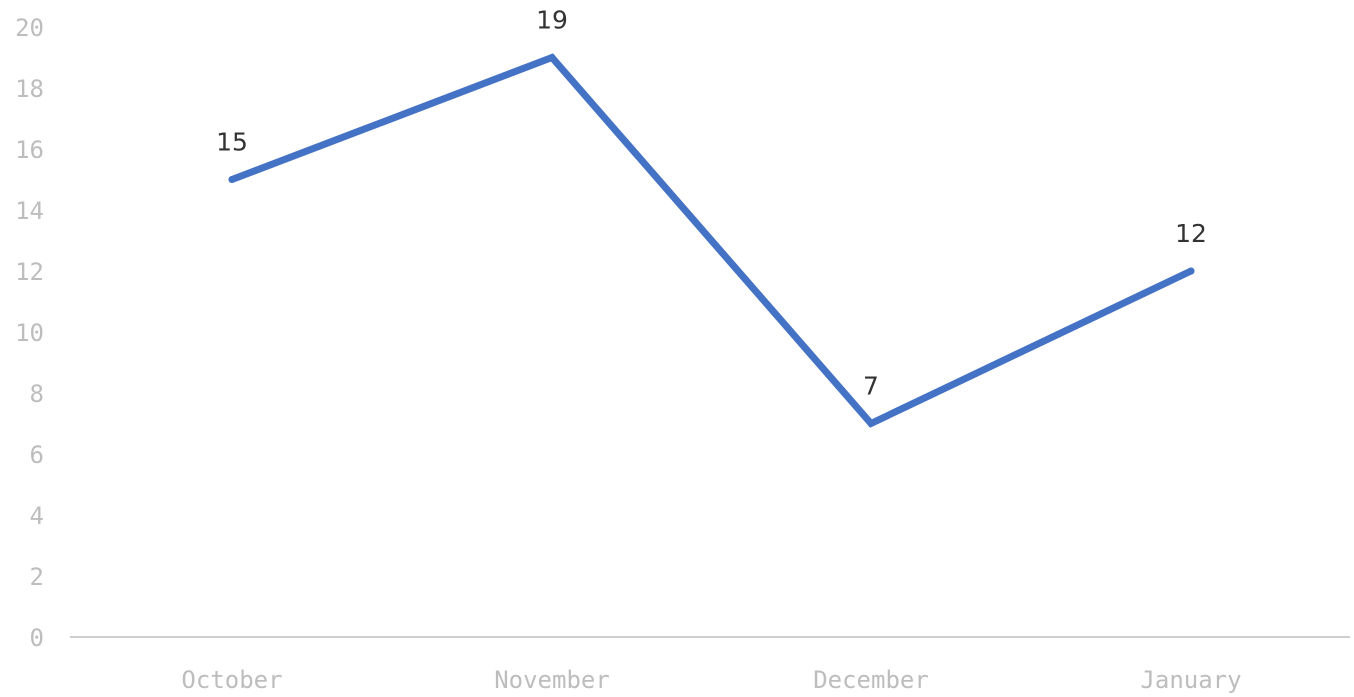 Image resolution: width=1354 pixels, height=697 pixels. What do you see at coordinates (552, 680) in the screenshot?
I see `x-tick-label: November` at bounding box center [552, 680].